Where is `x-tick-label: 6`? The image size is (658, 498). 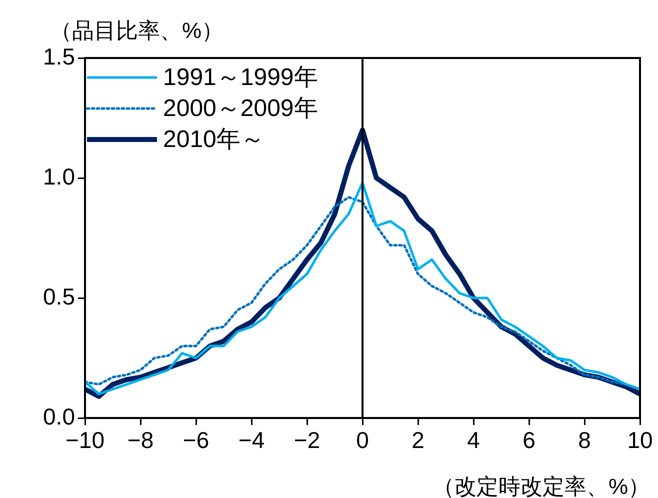 x-tick-label: 6 is located at coordinates (529, 440).